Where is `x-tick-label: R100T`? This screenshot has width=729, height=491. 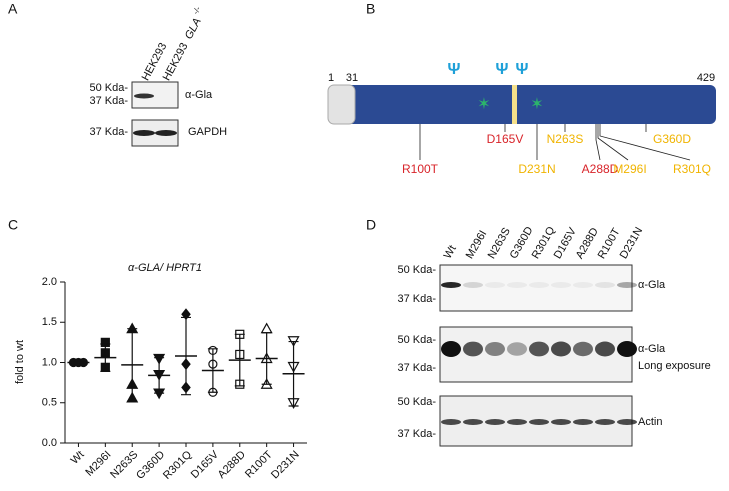 x-tick-label: R100T is located at coordinates (259, 465).